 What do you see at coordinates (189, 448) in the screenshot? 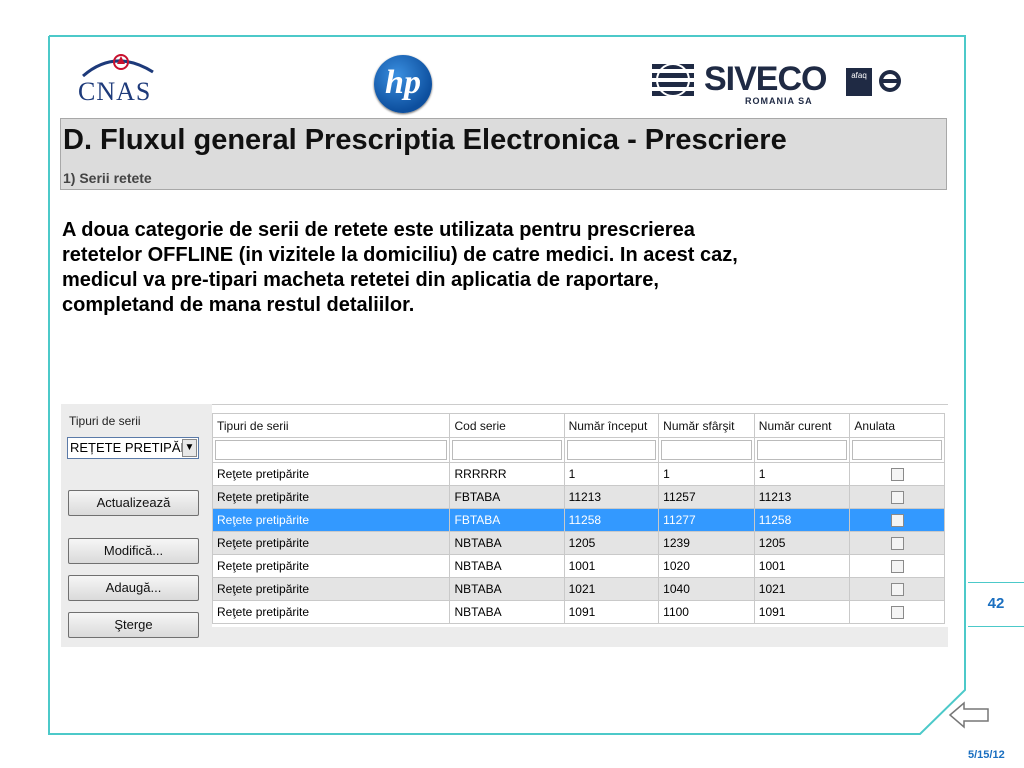
I see `chevron-down-icon: ▼` at bounding box center [189, 448].